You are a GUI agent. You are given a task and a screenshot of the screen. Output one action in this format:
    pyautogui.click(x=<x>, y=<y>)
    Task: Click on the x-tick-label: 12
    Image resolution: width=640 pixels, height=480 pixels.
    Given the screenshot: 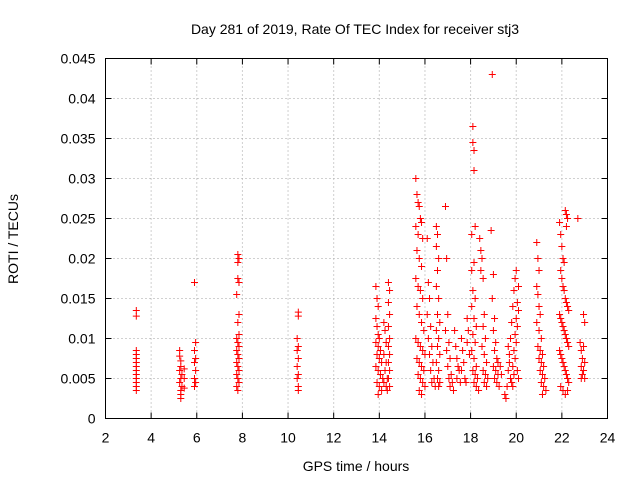 What is the action you would take?
    pyautogui.click(x=334, y=438)
    